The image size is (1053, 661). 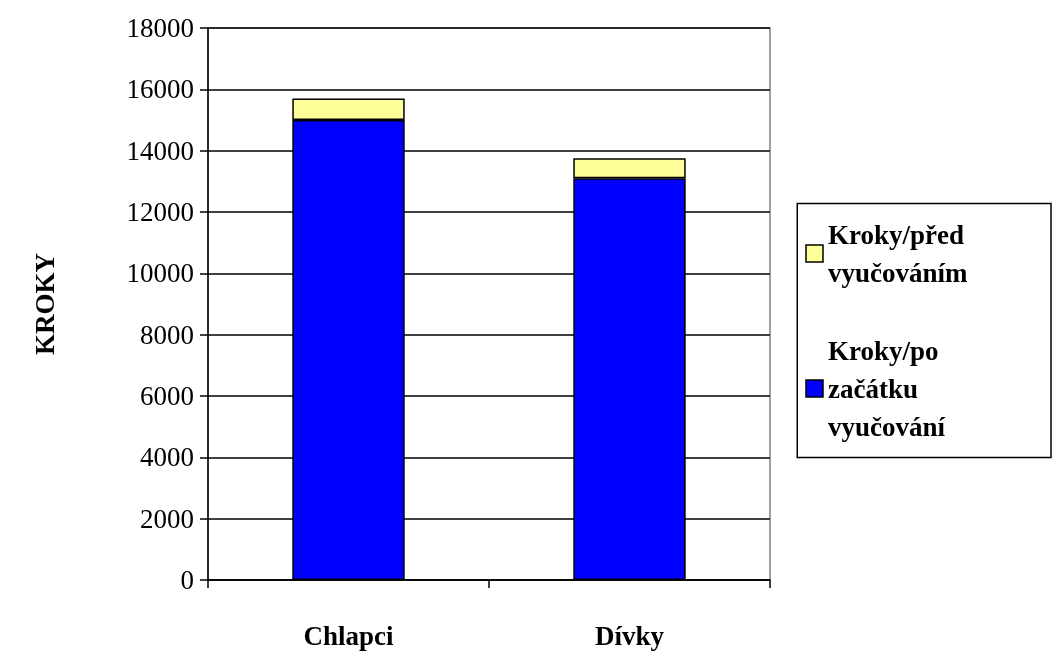 What do you see at coordinates (187, 580) in the screenshot?
I see `y-tick-label: 0` at bounding box center [187, 580].